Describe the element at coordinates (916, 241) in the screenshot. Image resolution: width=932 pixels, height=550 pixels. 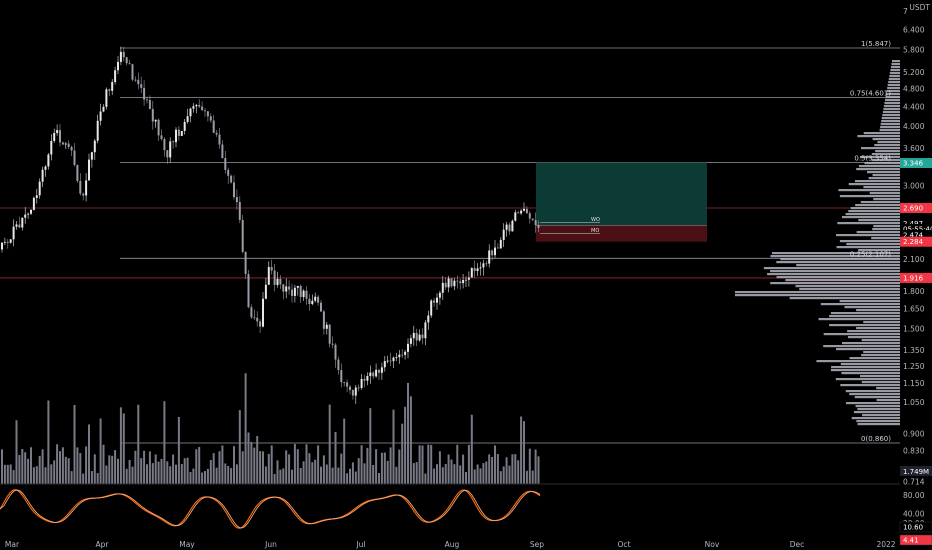
I see `price-badge` at that location.